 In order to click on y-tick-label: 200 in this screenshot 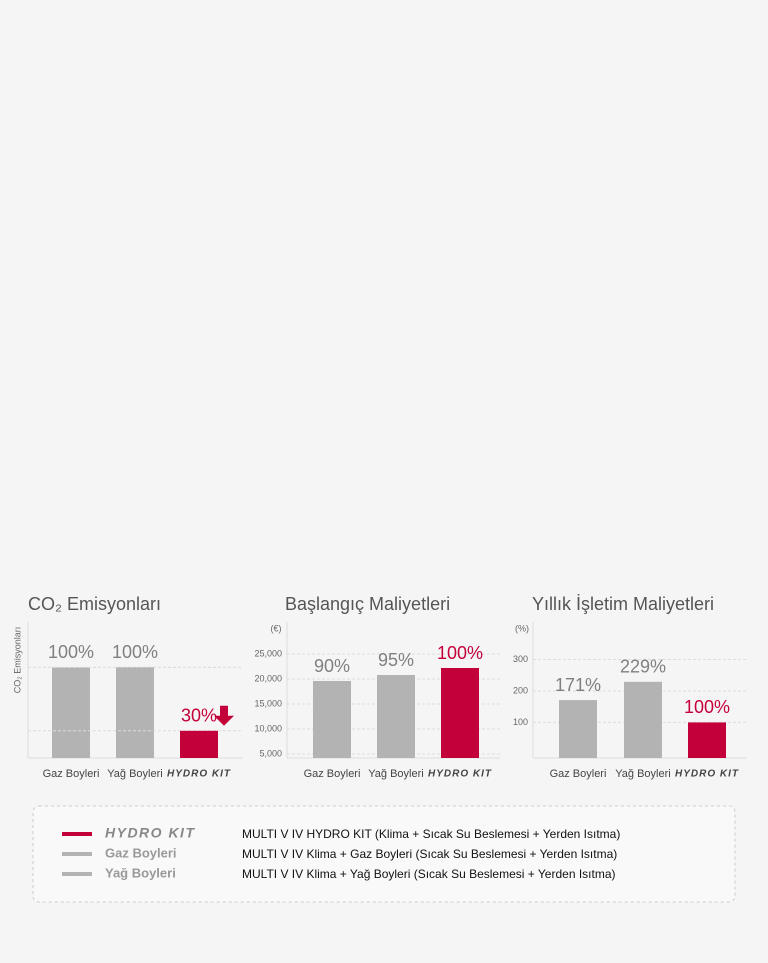, I will do `click(520, 690)`.